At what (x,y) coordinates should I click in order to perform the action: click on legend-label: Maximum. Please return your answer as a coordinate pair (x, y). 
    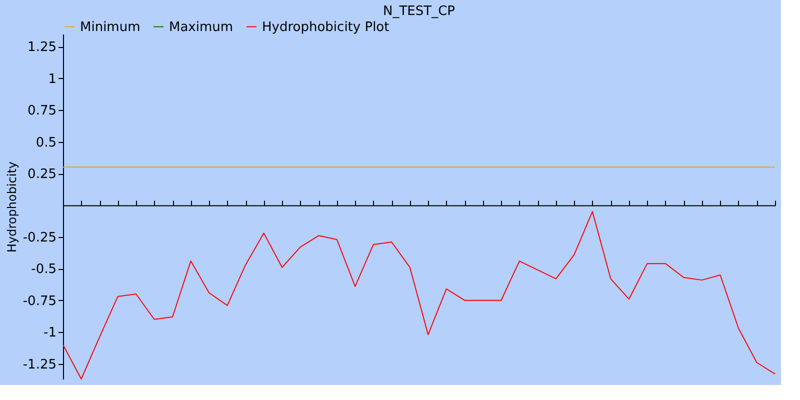
    Looking at the image, I should click on (201, 27).